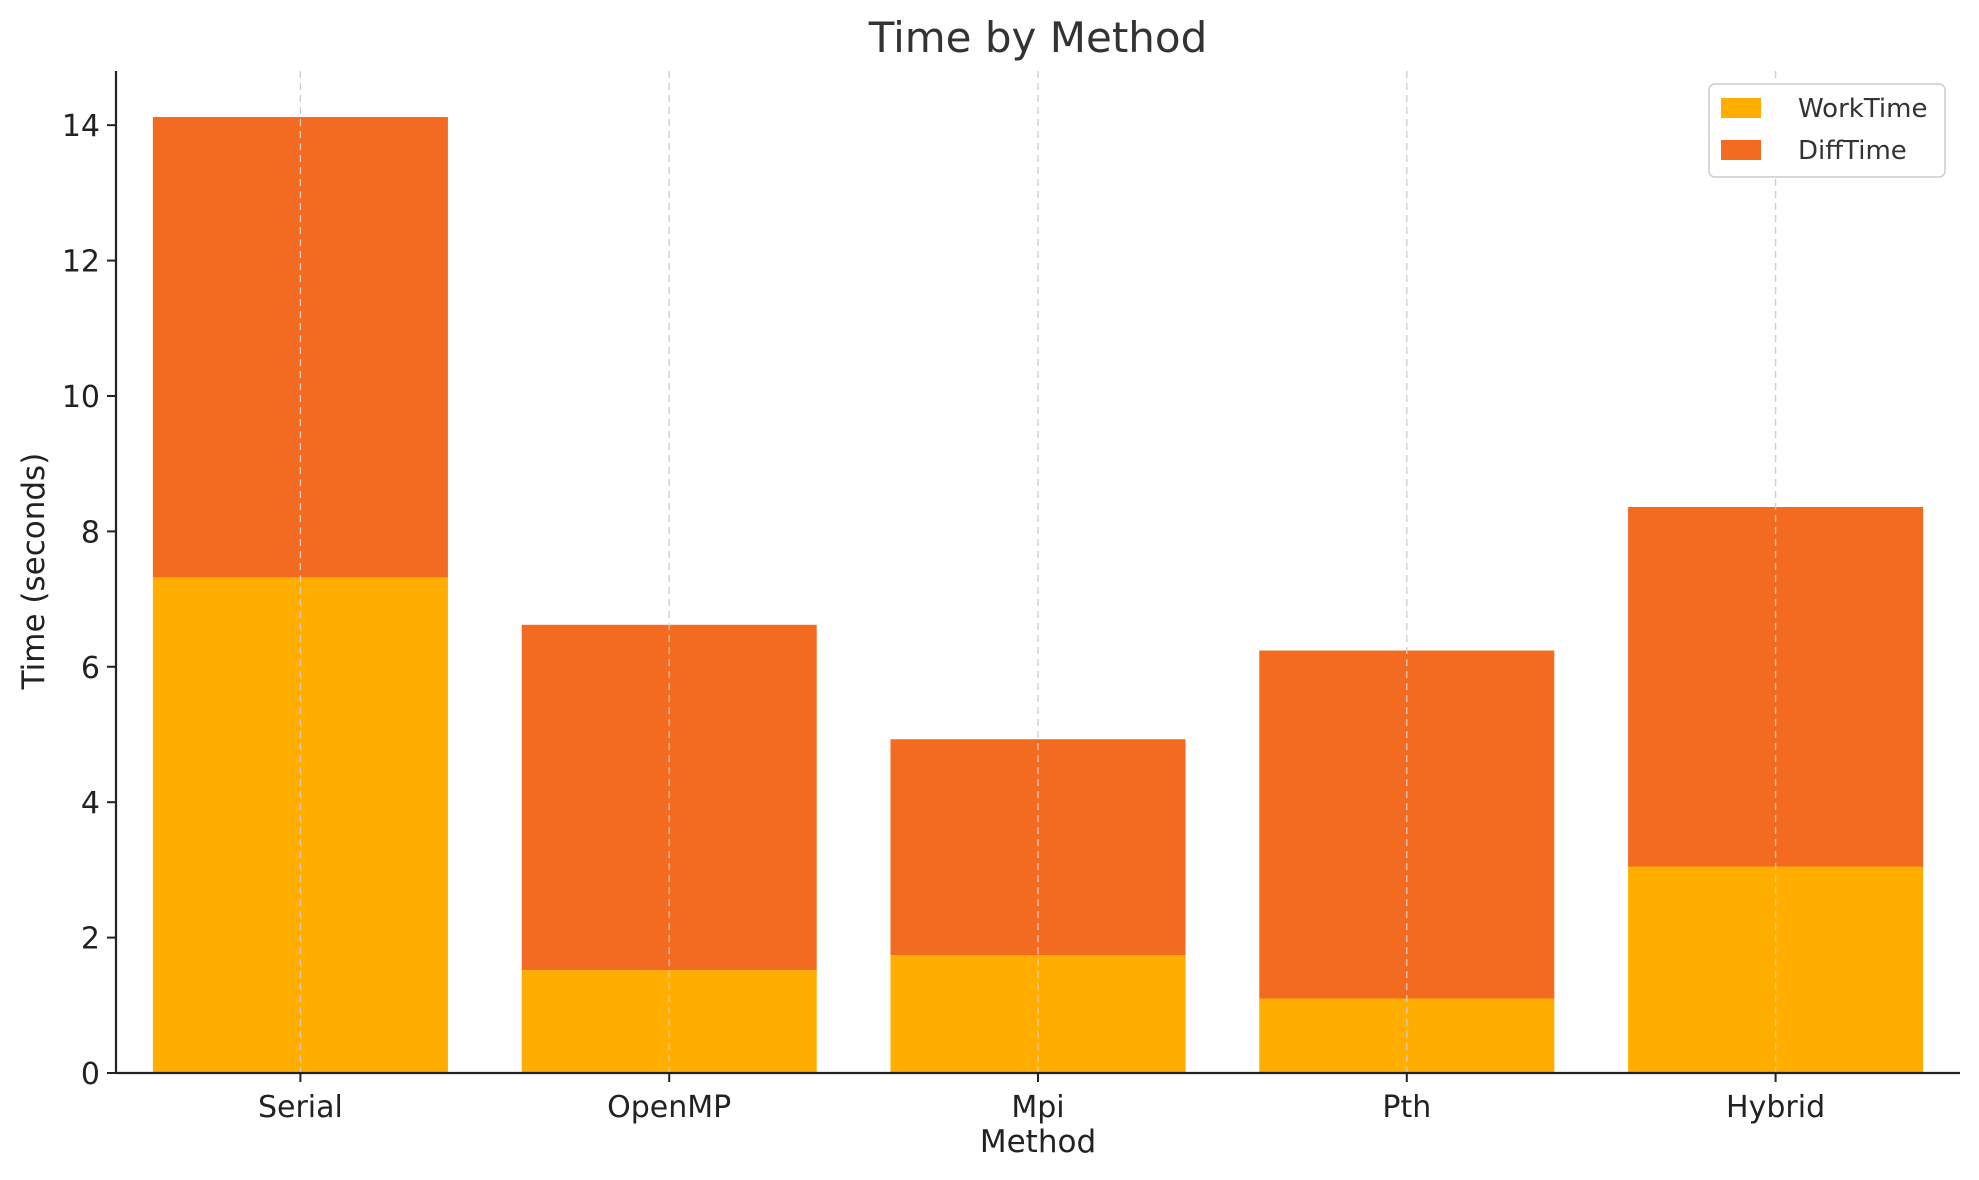 The image size is (1979, 1180). Describe the element at coordinates (1741, 150) in the screenshot. I see `legend-swatch-difftime` at that location.